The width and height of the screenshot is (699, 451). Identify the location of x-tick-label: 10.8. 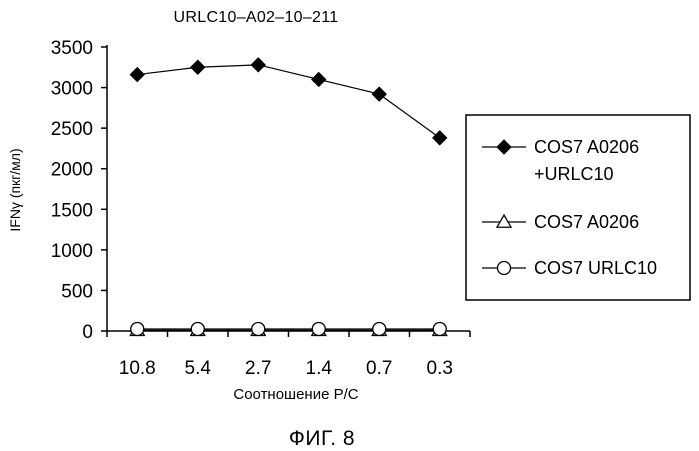
(137, 368).